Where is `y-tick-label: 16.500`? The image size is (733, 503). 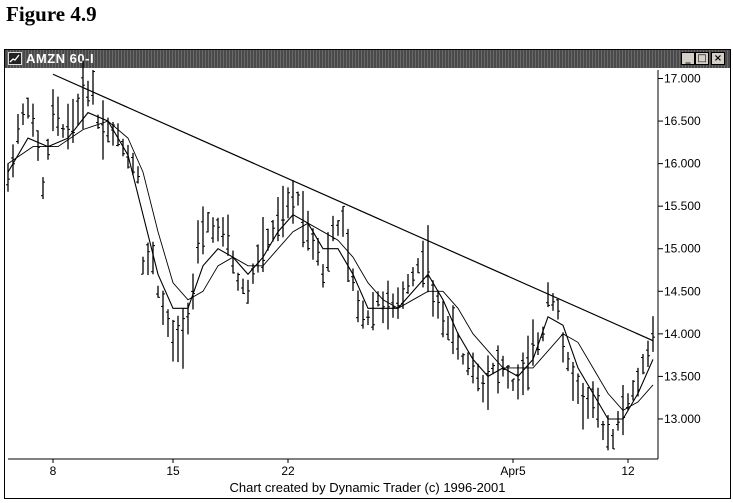 y-tick-label: 16.500 is located at coordinates (682, 121).